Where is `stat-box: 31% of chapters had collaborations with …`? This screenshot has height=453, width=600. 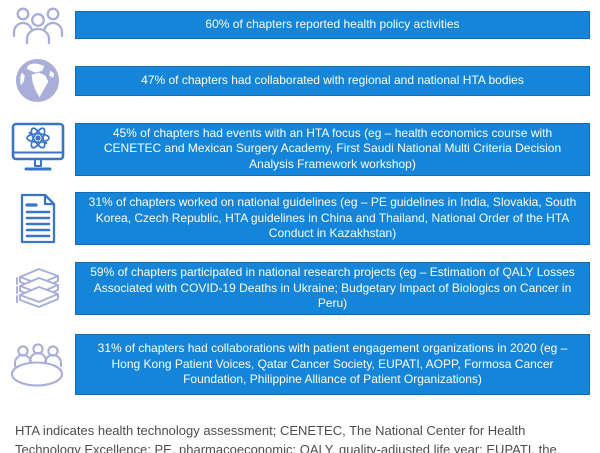
stat-box: 31% of chapters had collaborations with … is located at coordinates (332, 364).